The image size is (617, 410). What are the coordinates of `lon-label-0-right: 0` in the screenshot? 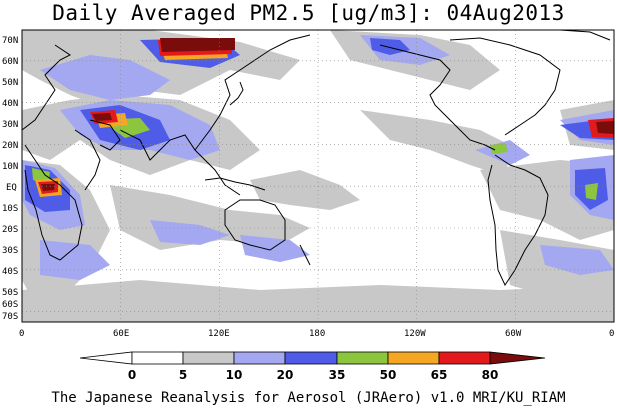 It's located at (611, 334).